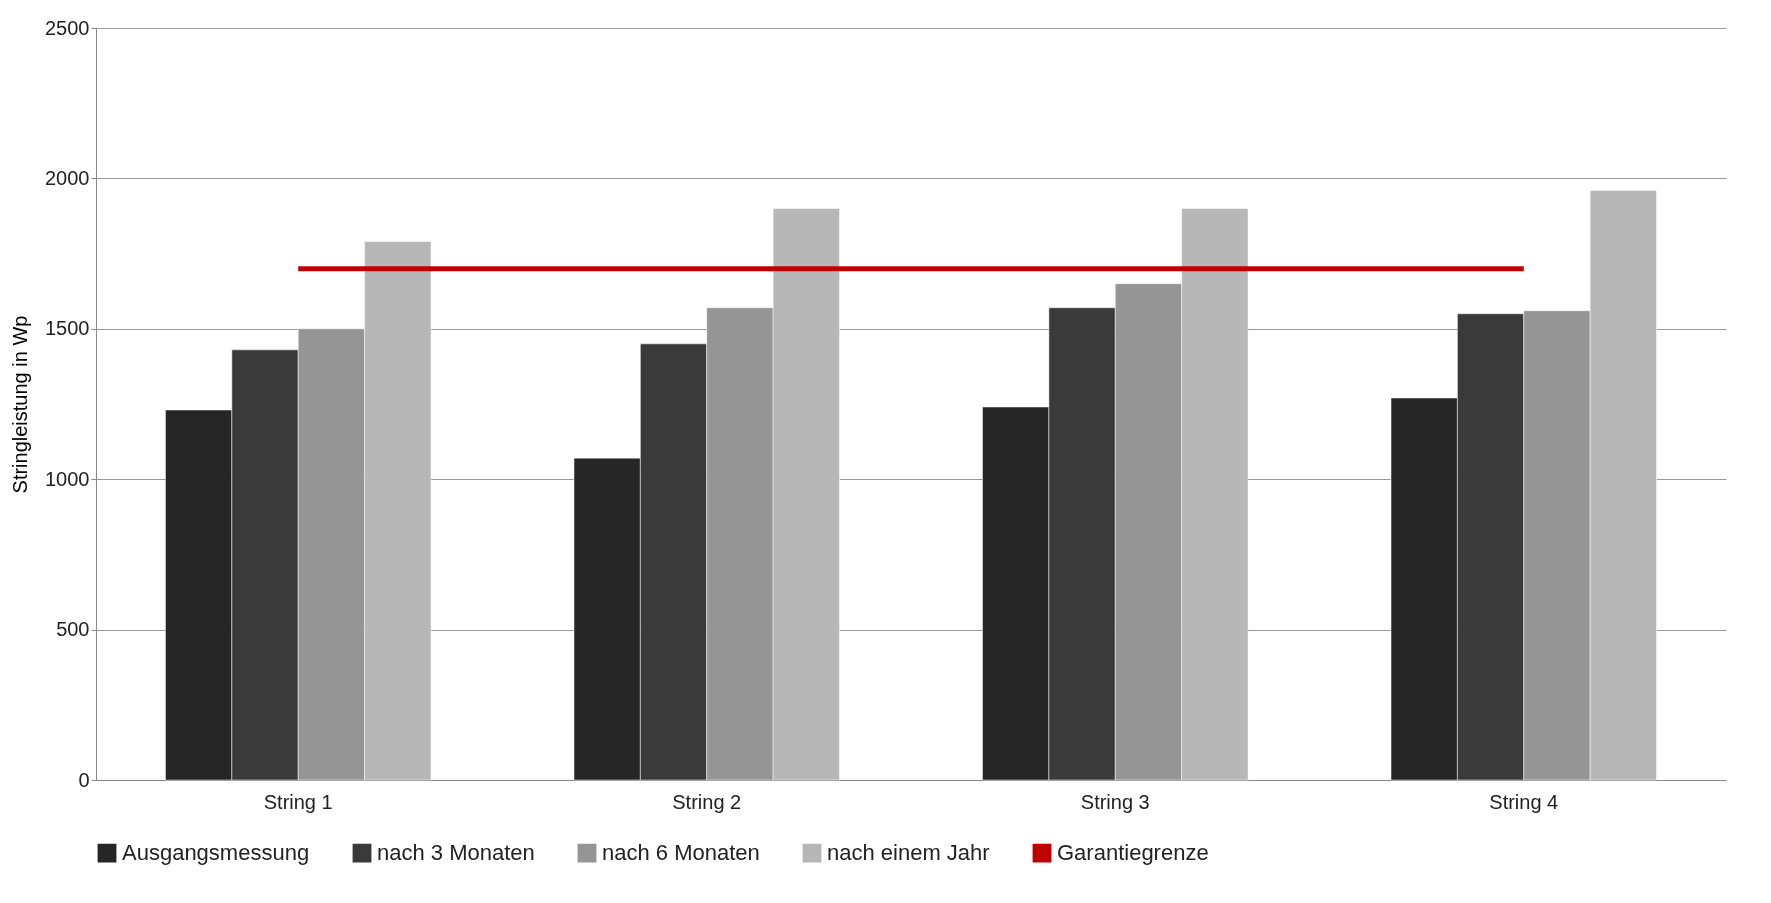 Image resolution: width=1771 pixels, height=903 pixels. Describe the element at coordinates (67, 177) in the screenshot. I see `y-tick-label: 2000` at that location.